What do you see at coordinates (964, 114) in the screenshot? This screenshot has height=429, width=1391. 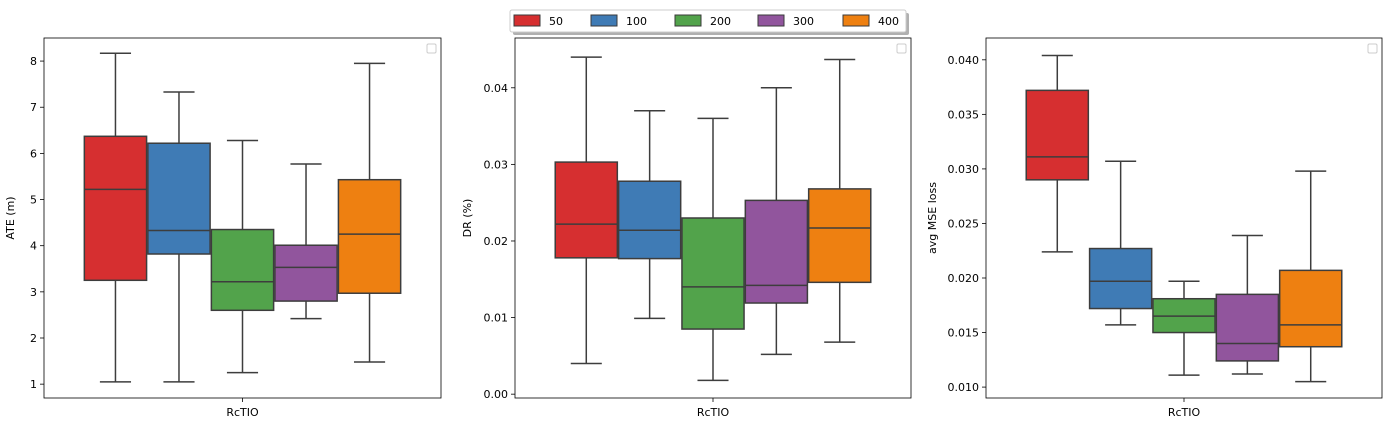 I see `ytick-label: 0.035` at bounding box center [964, 114].